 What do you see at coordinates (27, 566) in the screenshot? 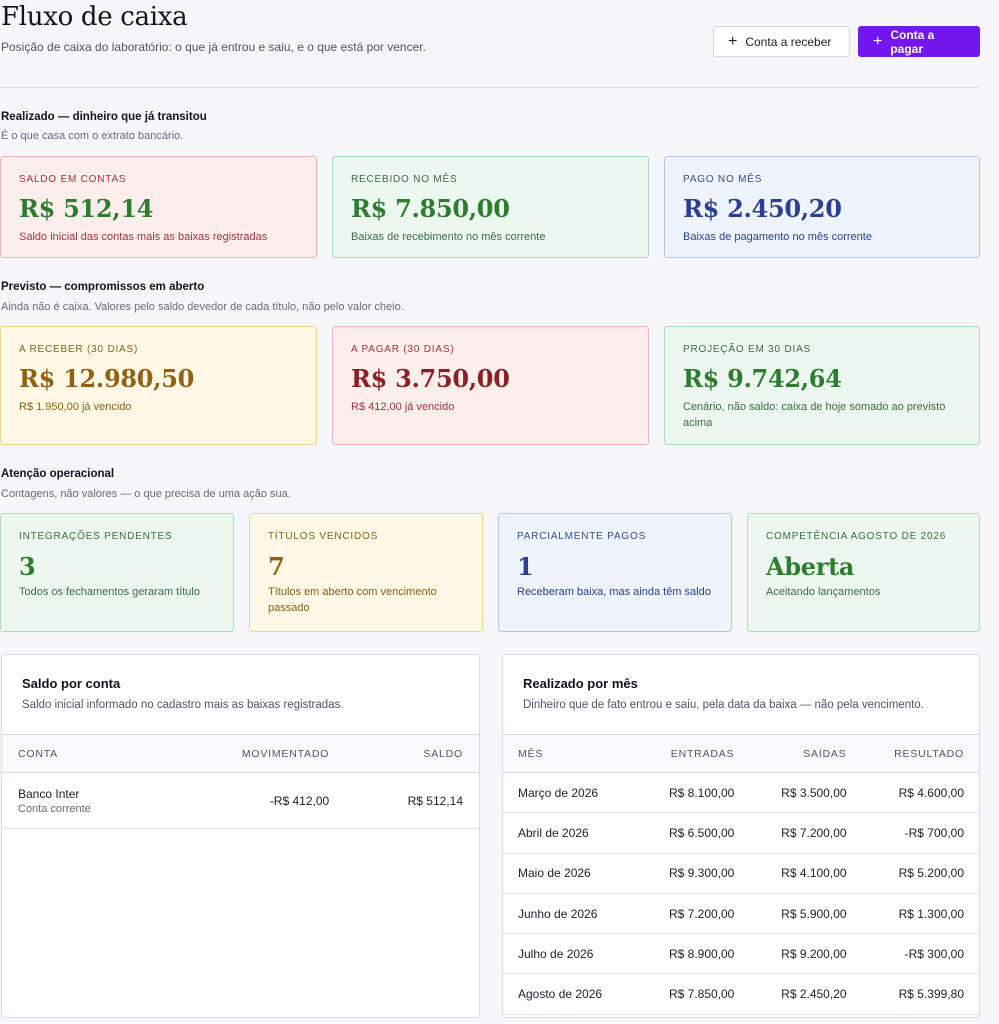
I see `card-value: 3` at bounding box center [27, 566].